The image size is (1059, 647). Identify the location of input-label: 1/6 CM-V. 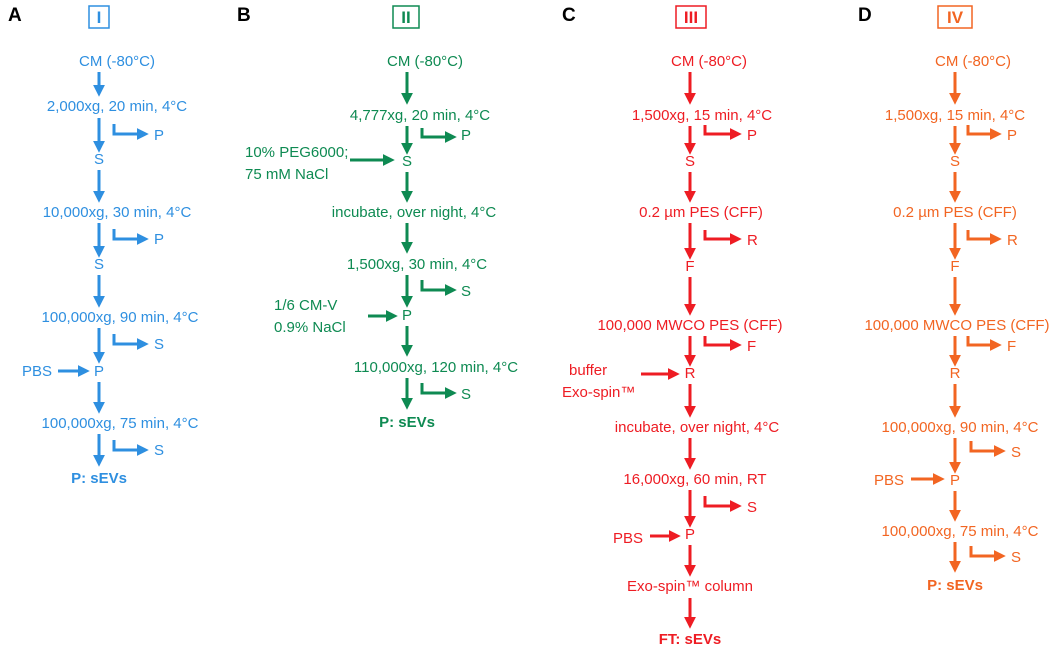
(305, 305).